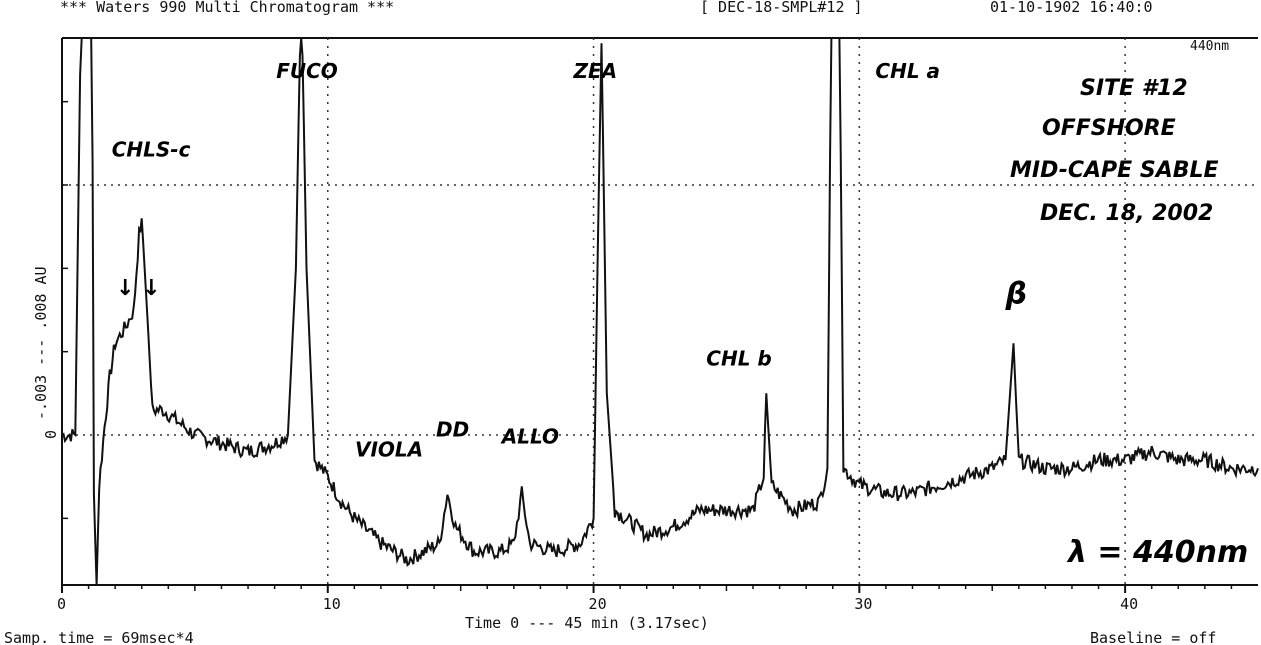 This screenshot has width=1261, height=645. Describe the element at coordinates (41, 343) in the screenshot. I see `y-axis-label: -.003 --- .008 AU` at that location.